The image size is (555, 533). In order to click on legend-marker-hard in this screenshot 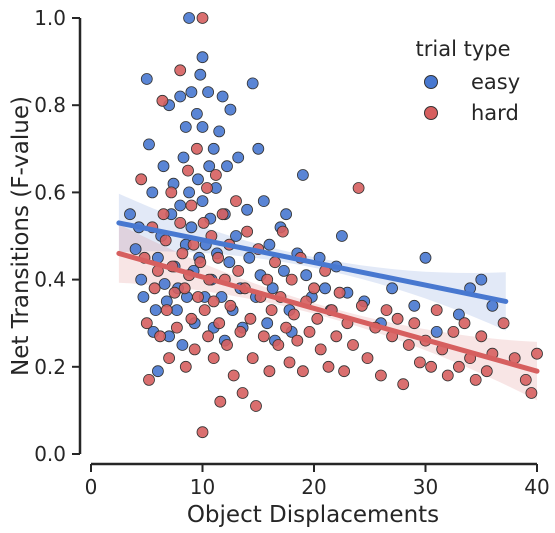, I will do `click(431, 113)`.